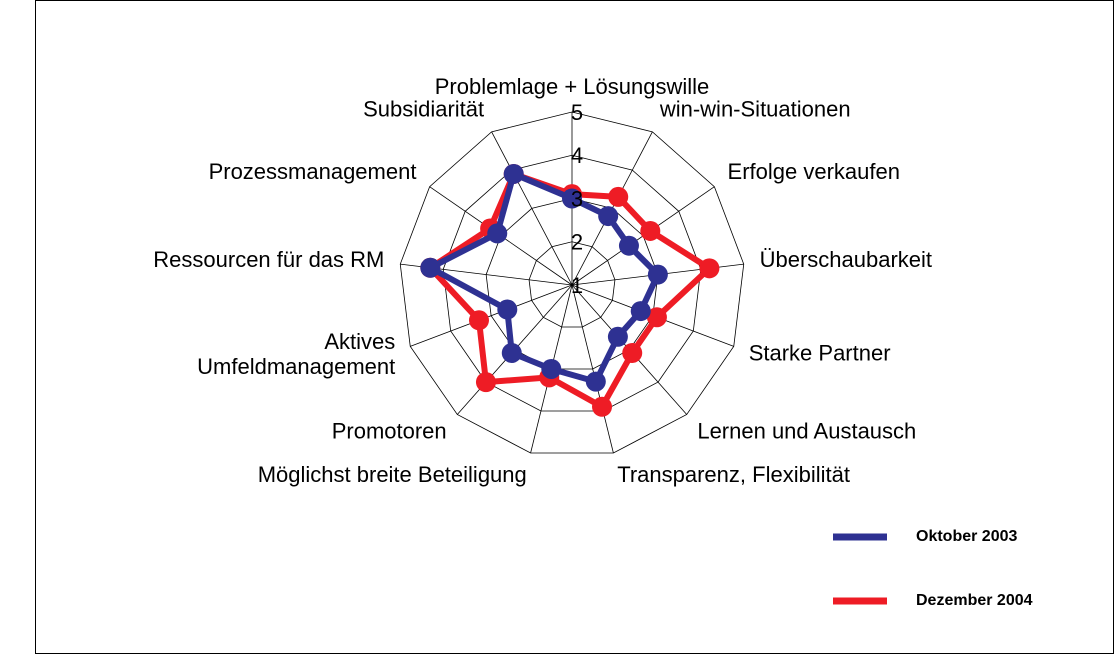 The height and width of the screenshot is (655, 1115). What do you see at coordinates (577, 242) in the screenshot?
I see `r-tick-label: 2` at bounding box center [577, 242].